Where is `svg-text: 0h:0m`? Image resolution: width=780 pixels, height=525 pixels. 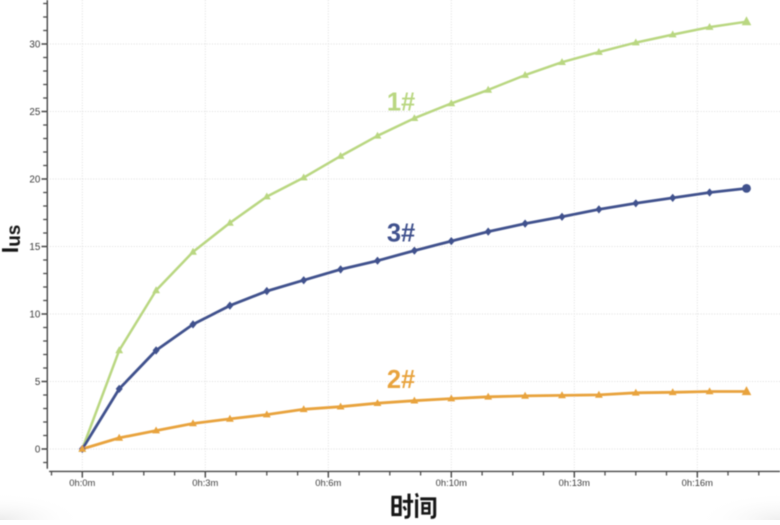
svg-text: 0h:0m is located at coordinates (82, 482).